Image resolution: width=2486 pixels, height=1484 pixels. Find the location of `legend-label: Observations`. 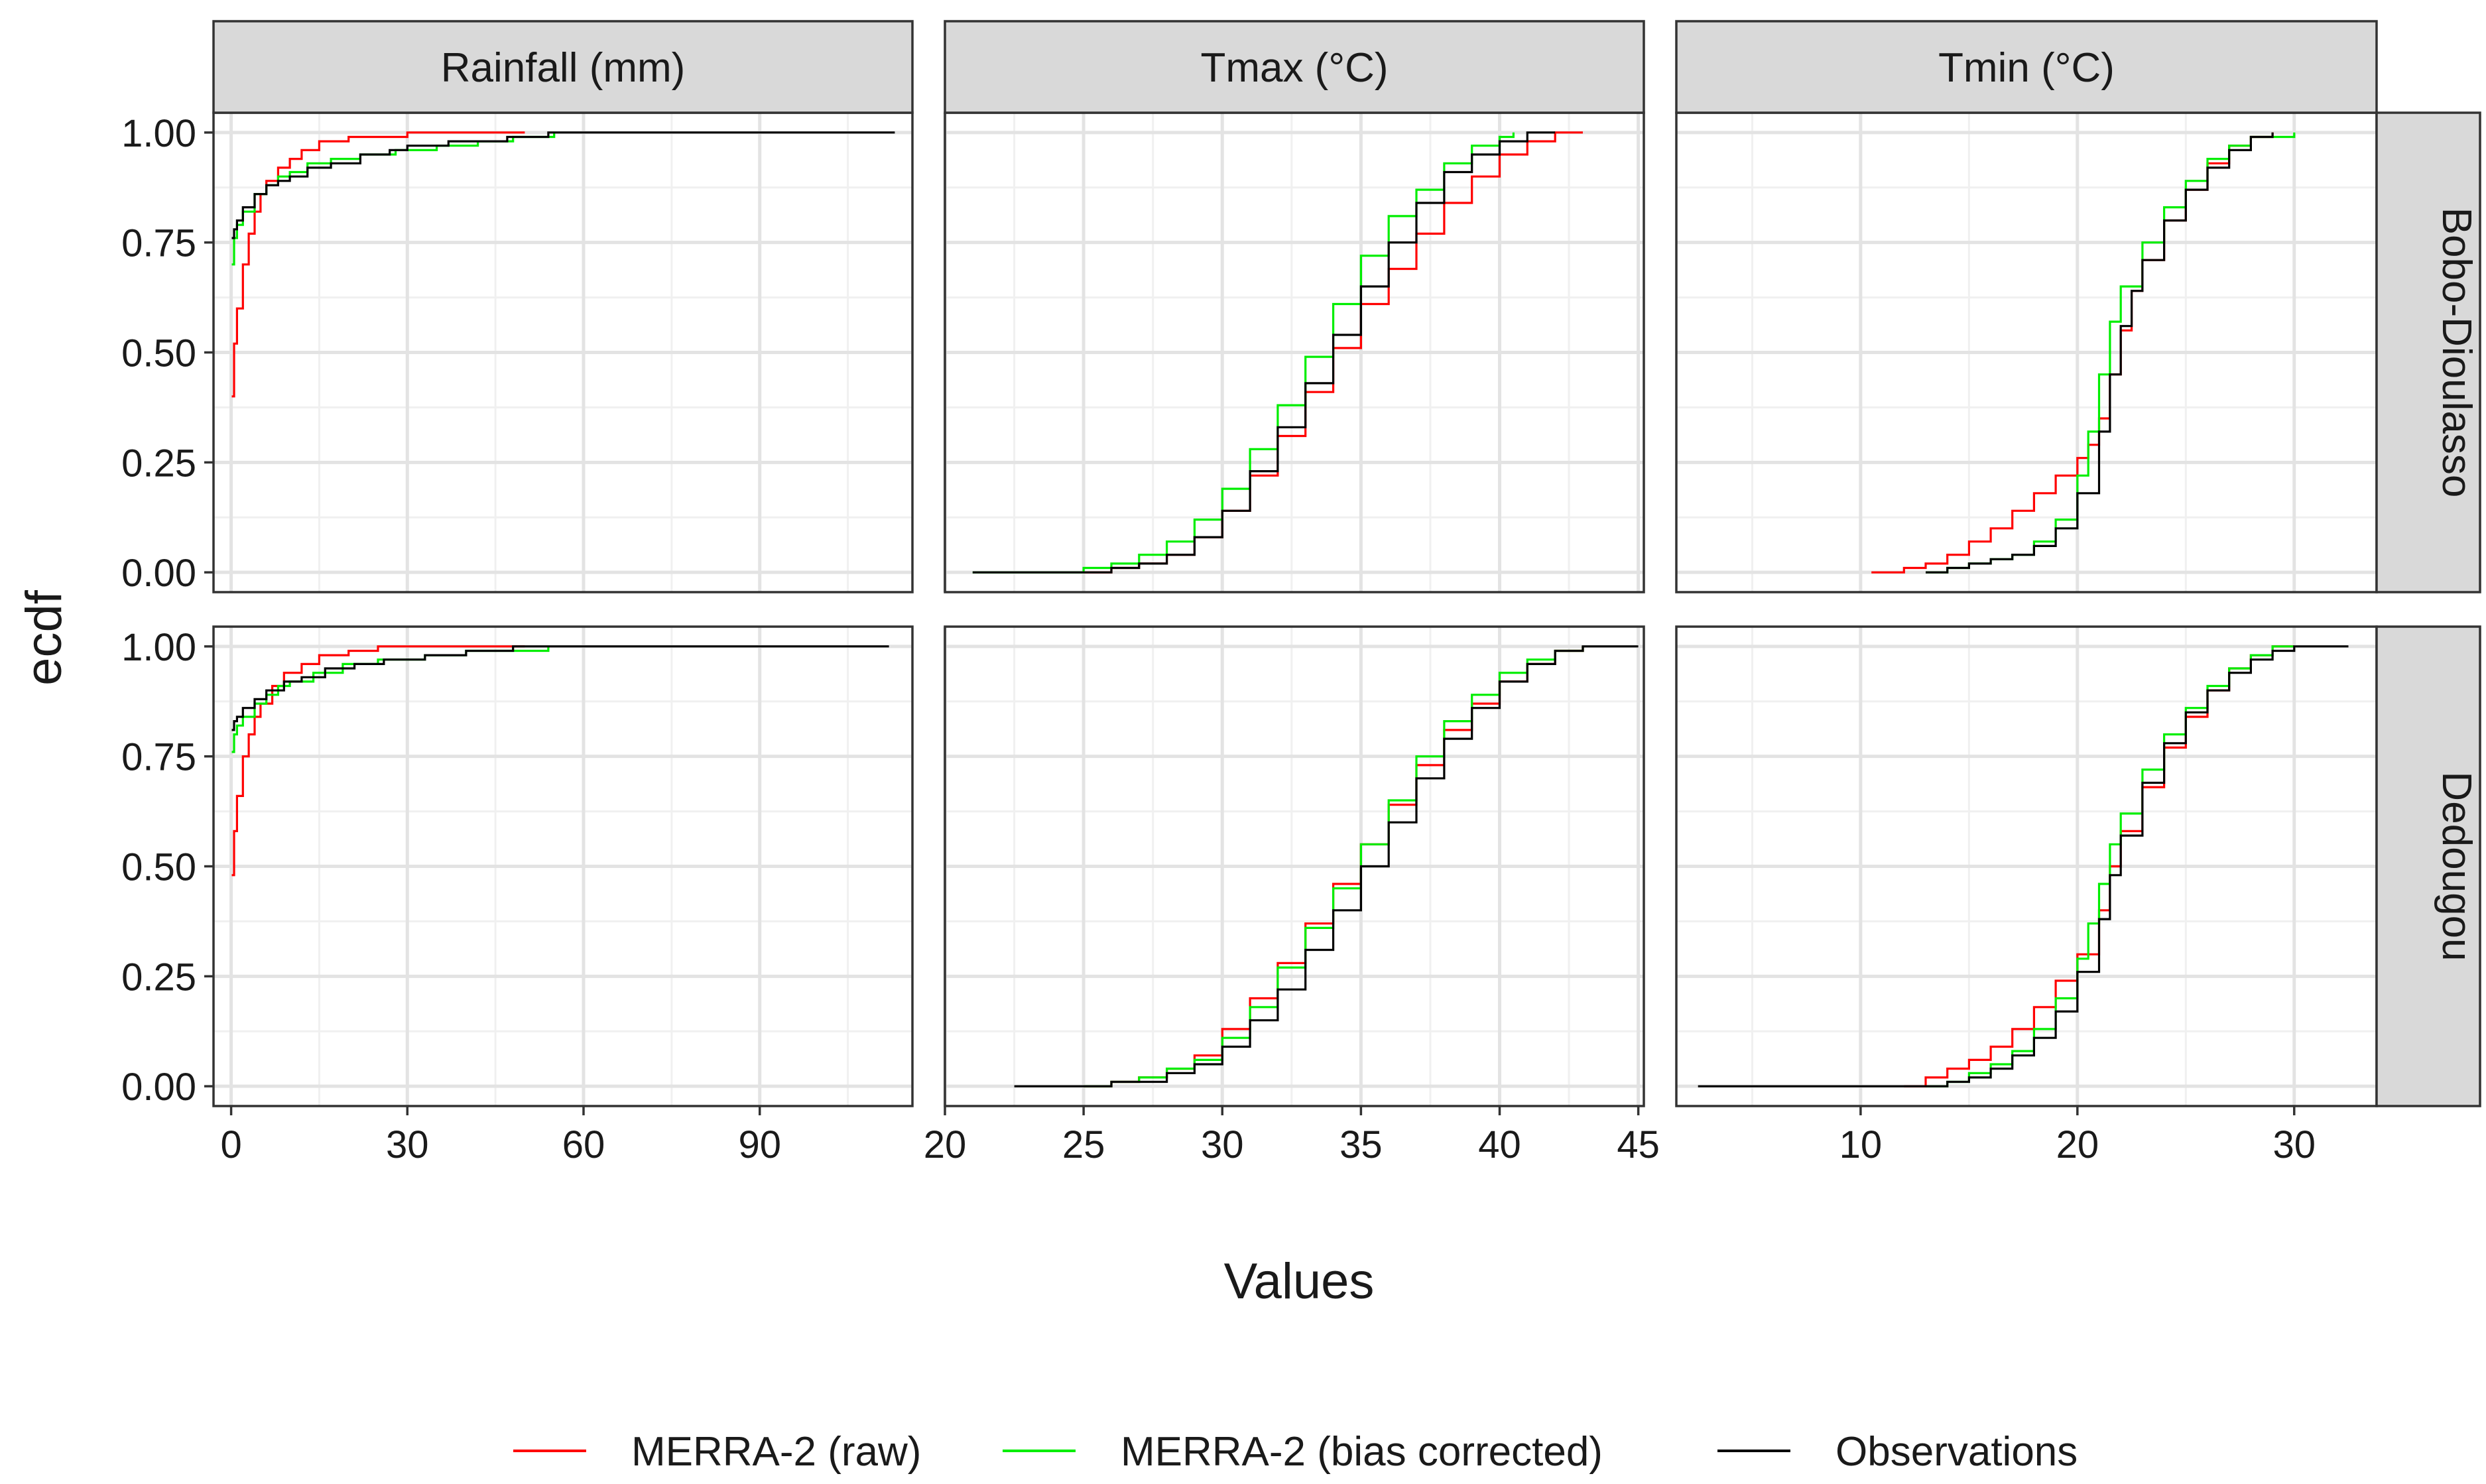

legend-label: Observations is located at coordinates (1956, 1452).